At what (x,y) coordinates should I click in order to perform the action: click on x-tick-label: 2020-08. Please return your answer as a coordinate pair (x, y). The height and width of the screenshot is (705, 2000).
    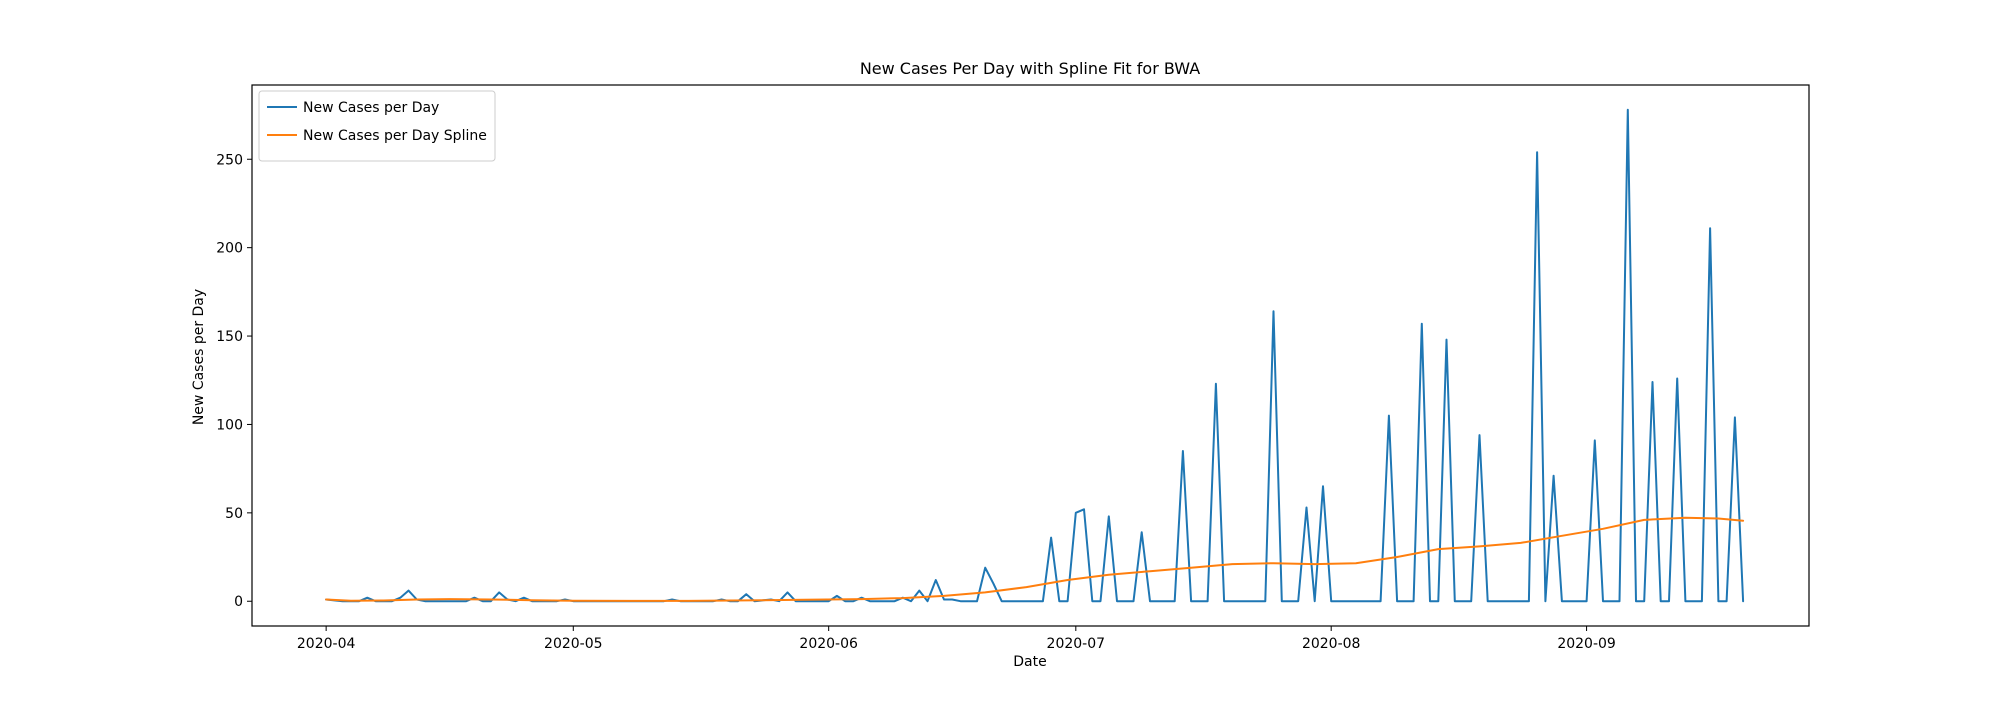
    Looking at the image, I should click on (1331, 644).